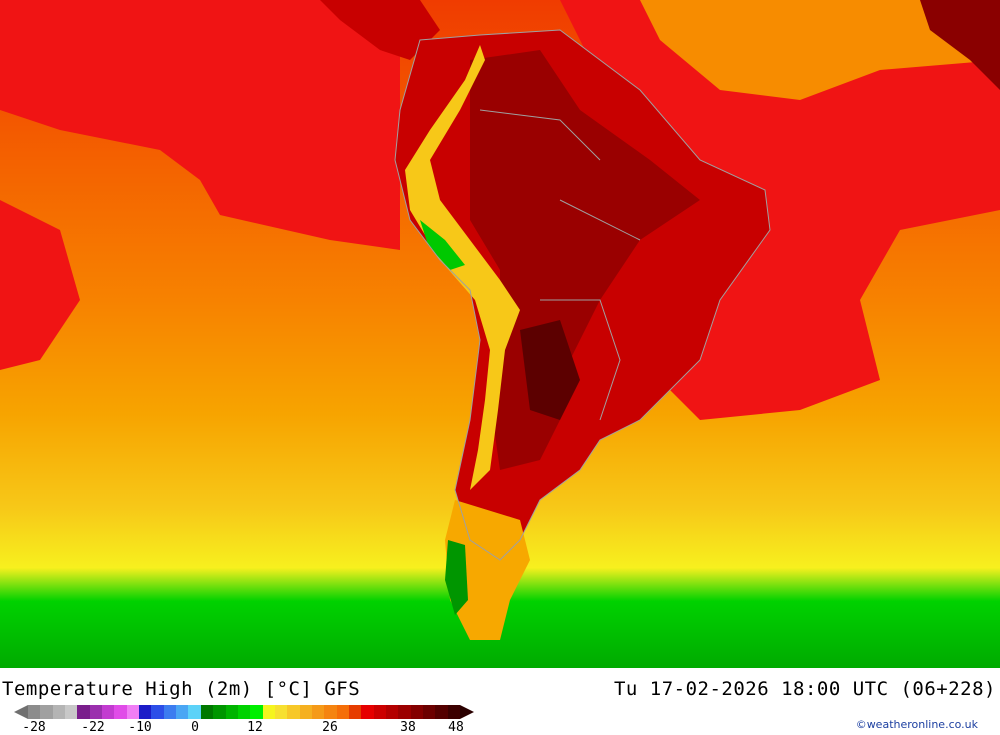 The width and height of the screenshot is (1000, 735). Describe the element at coordinates (487, 570) in the screenshot. I see `patagonia` at that location.